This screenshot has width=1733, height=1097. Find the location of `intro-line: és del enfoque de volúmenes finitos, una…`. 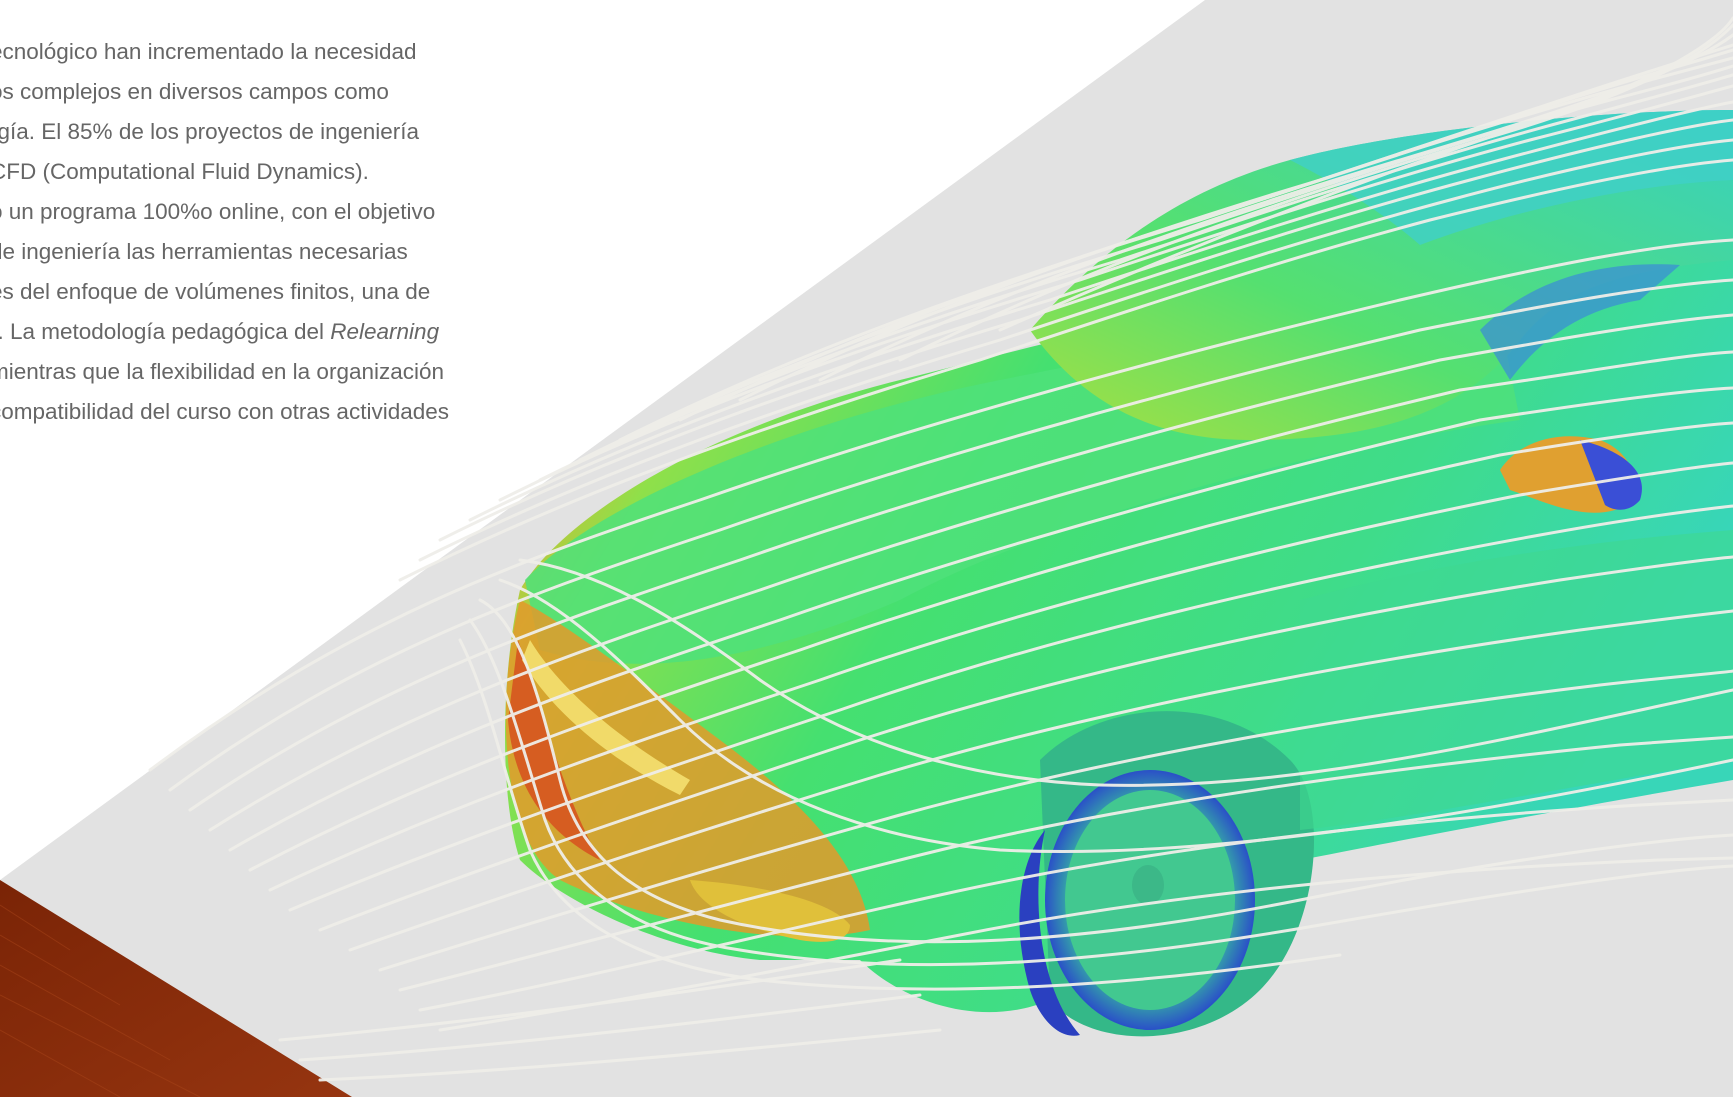

intro-line: és del enfoque de volúmenes finitos, una… is located at coordinates (215, 291).